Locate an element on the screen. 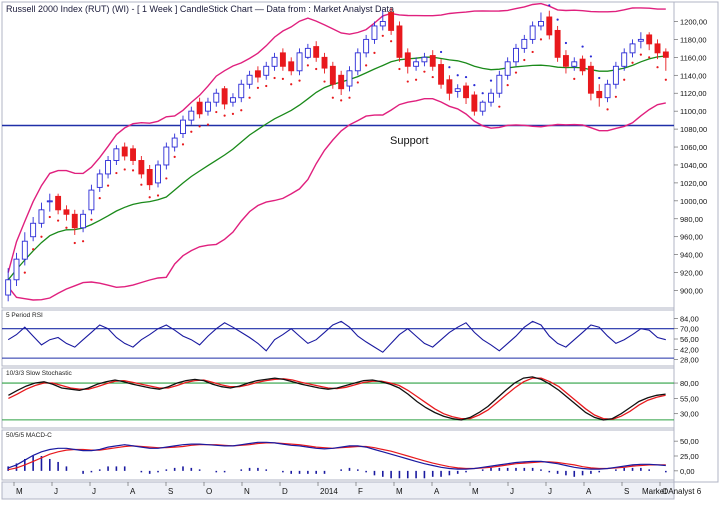  price-ytick-label: 980,00 is located at coordinates (691, 219).